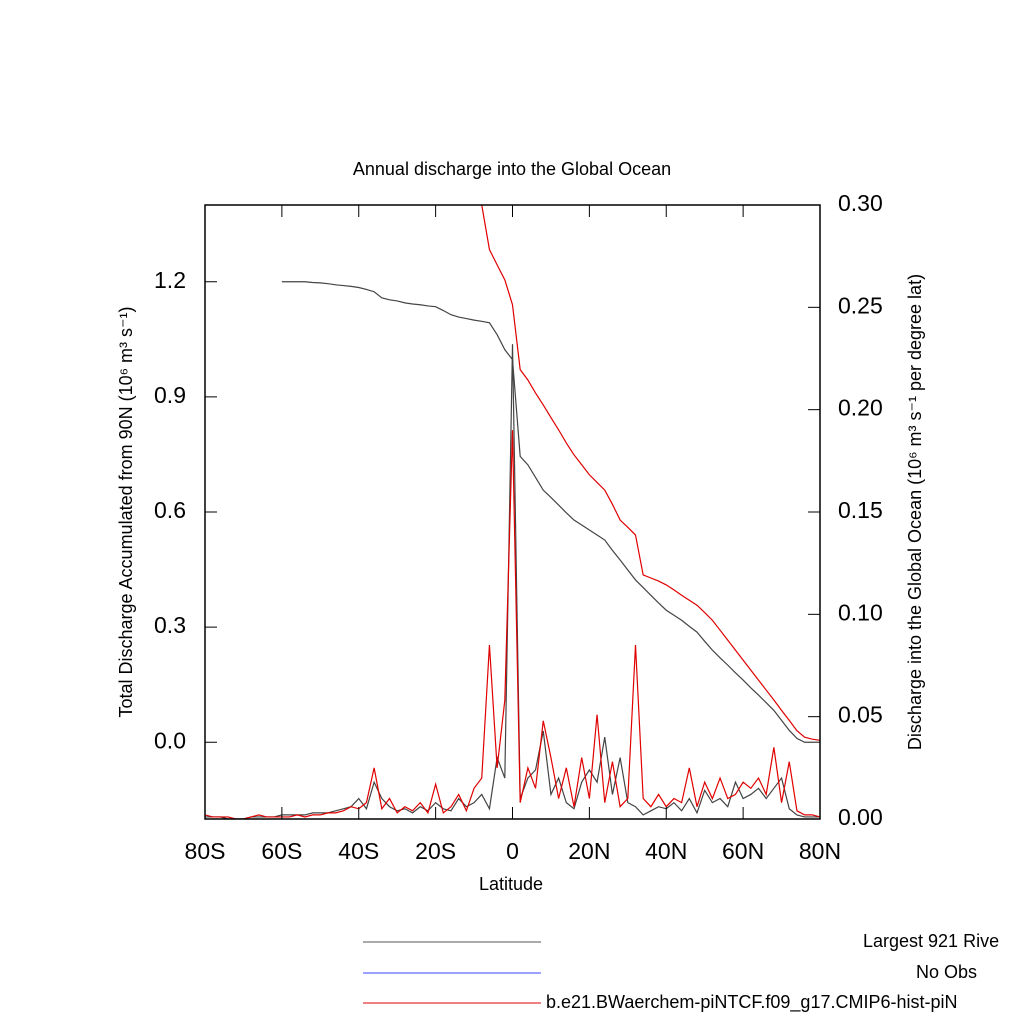  Describe the element at coordinates (170, 280) in the screenshot. I see `y-tick-label: 1.2` at that location.